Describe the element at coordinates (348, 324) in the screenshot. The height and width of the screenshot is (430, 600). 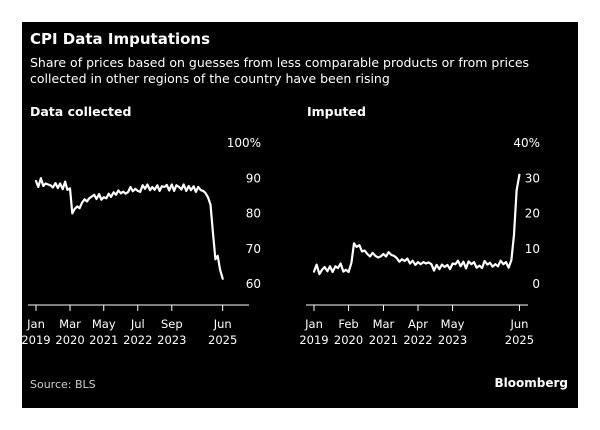
I see `imputed-xtick-month: Feb` at that location.